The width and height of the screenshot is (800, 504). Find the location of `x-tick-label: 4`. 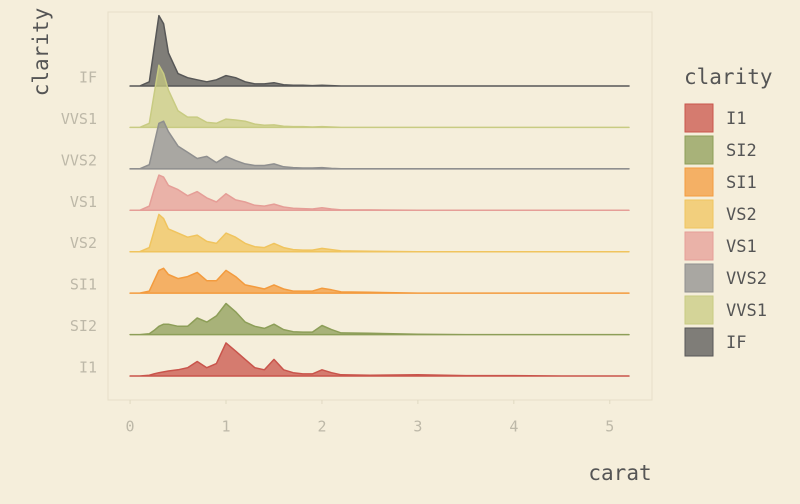

x-tick-label: 4 is located at coordinates (513, 427).